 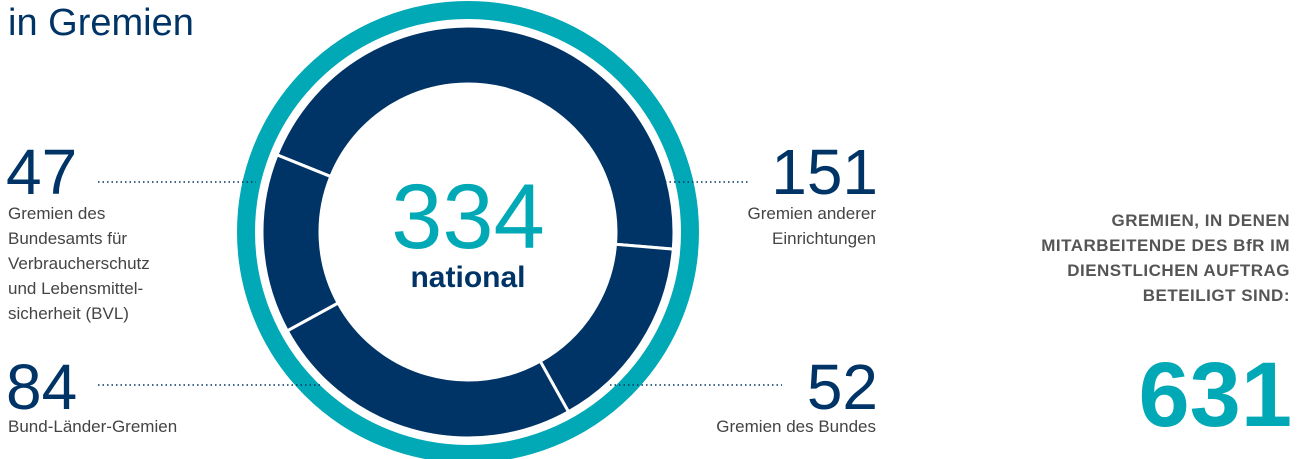 What do you see at coordinates (1216, 295) in the screenshot?
I see `side-text: BETEILIGT SIND:` at bounding box center [1216, 295].